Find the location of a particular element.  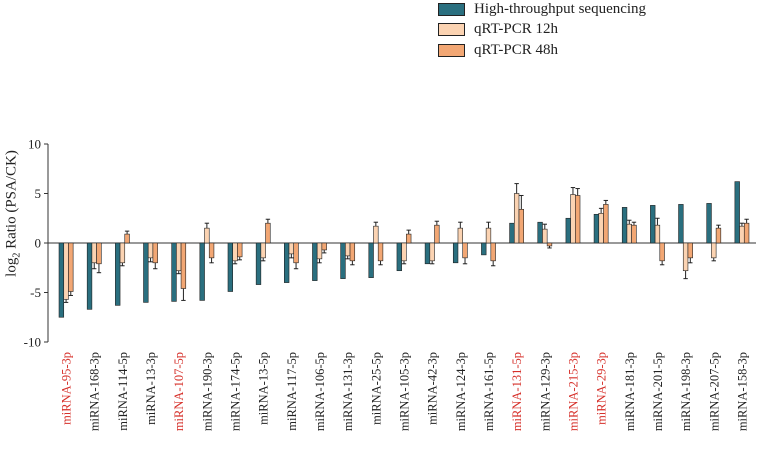

y-tick-label: -5 is located at coordinates (35, 292).